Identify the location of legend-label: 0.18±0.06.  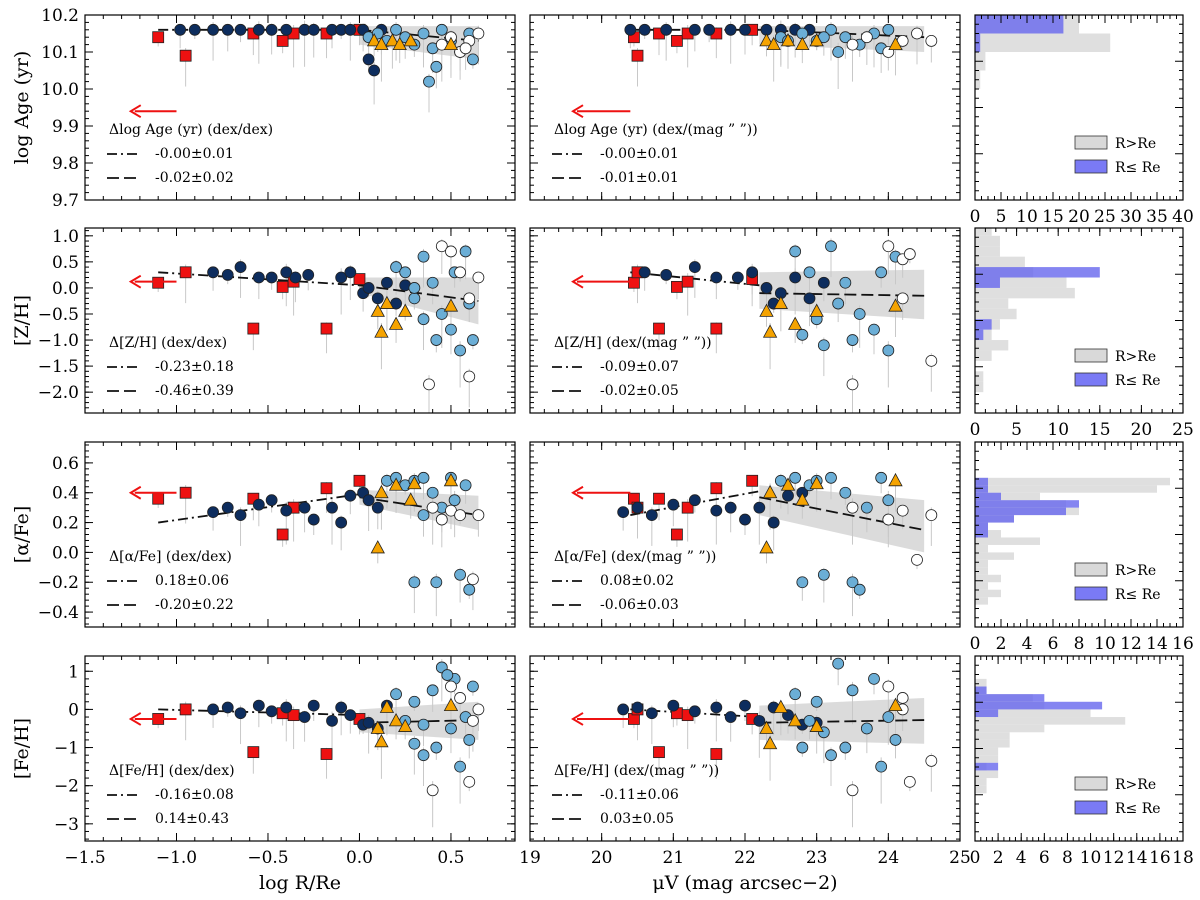
(192, 581).